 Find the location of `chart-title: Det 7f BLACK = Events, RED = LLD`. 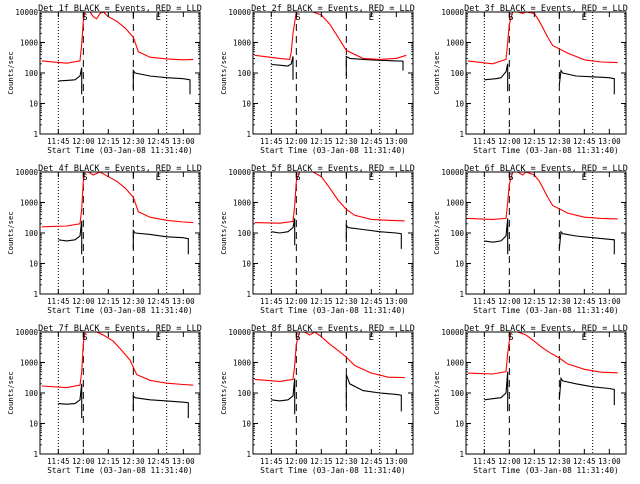

chart-title: Det 7f BLACK = Events, RED = LLD is located at coordinates (120, 329).